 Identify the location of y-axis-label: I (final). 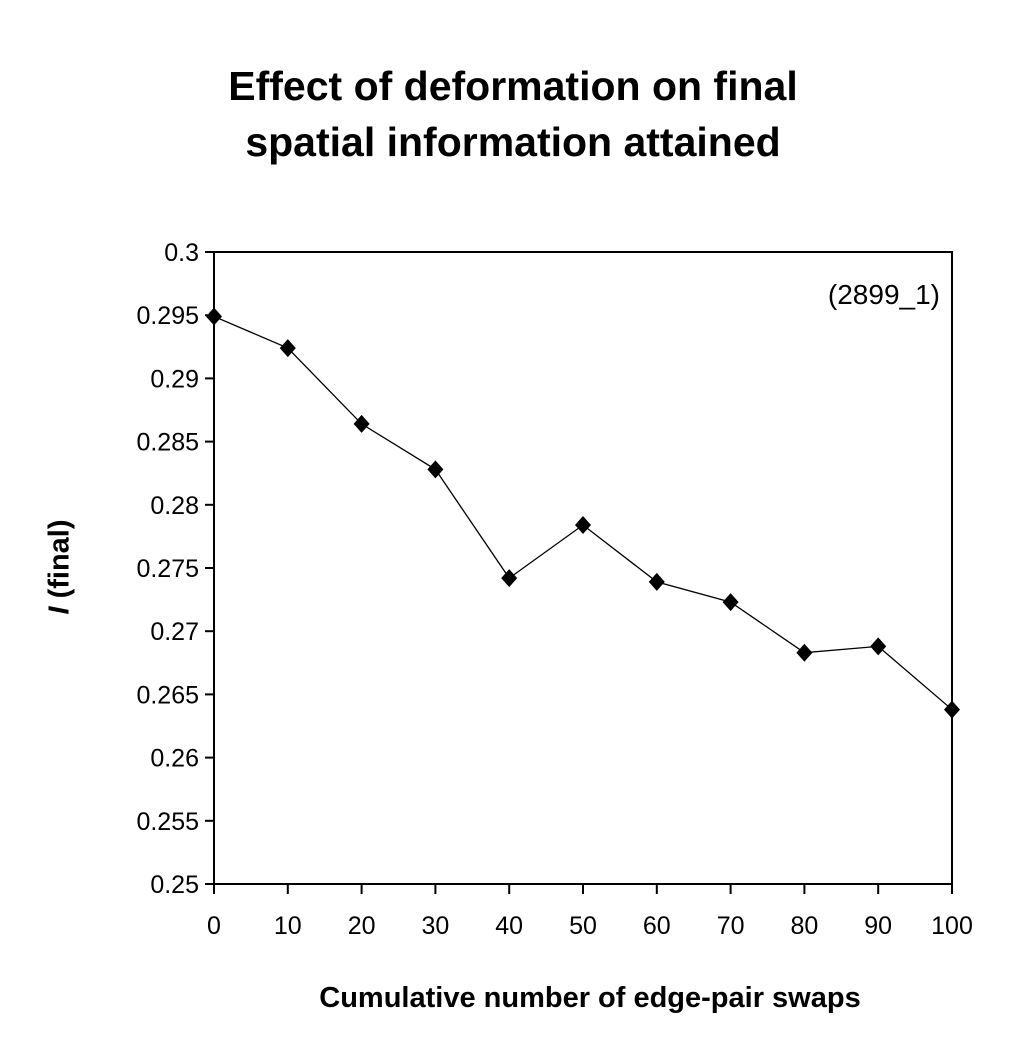
(60, 566).